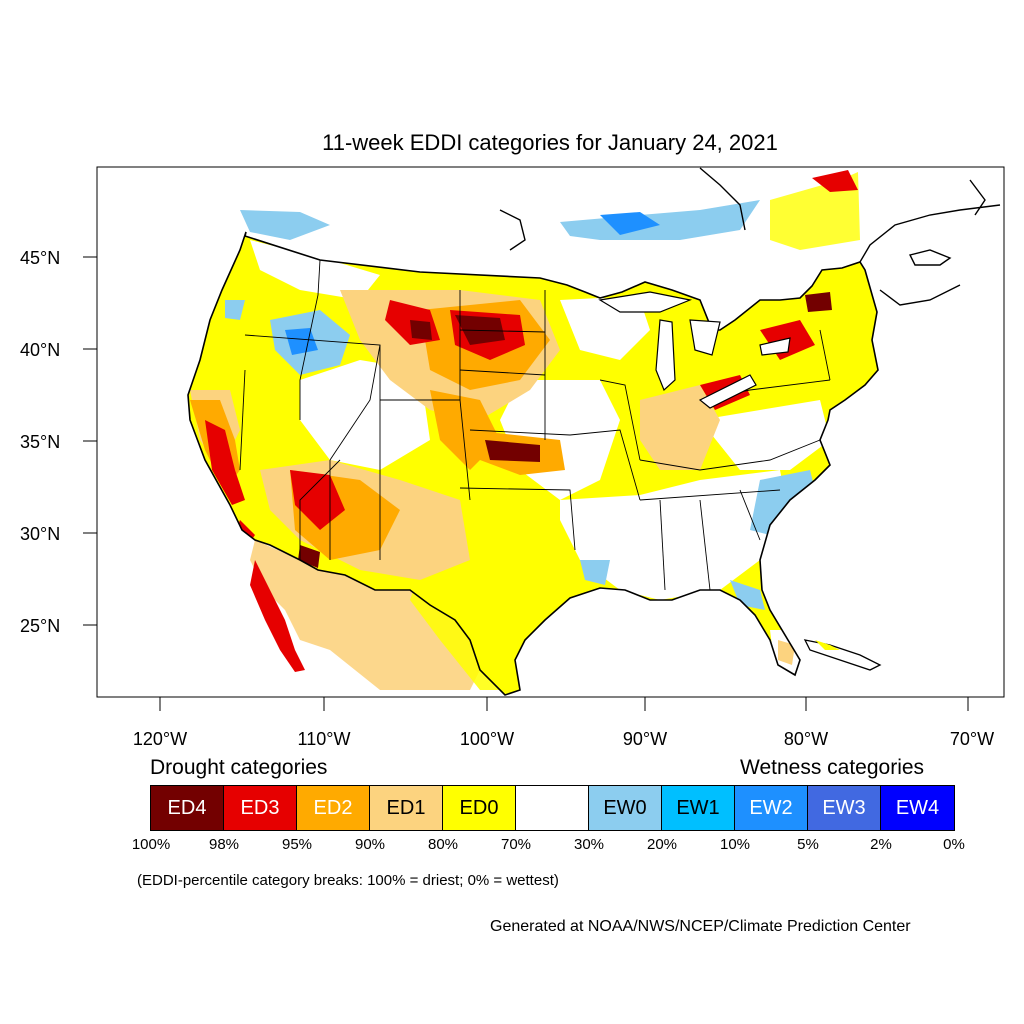 This screenshot has height=1024, width=1024. Describe the element at coordinates (40, 534) in the screenshot. I see `lat-label-30: 30°N` at that location.